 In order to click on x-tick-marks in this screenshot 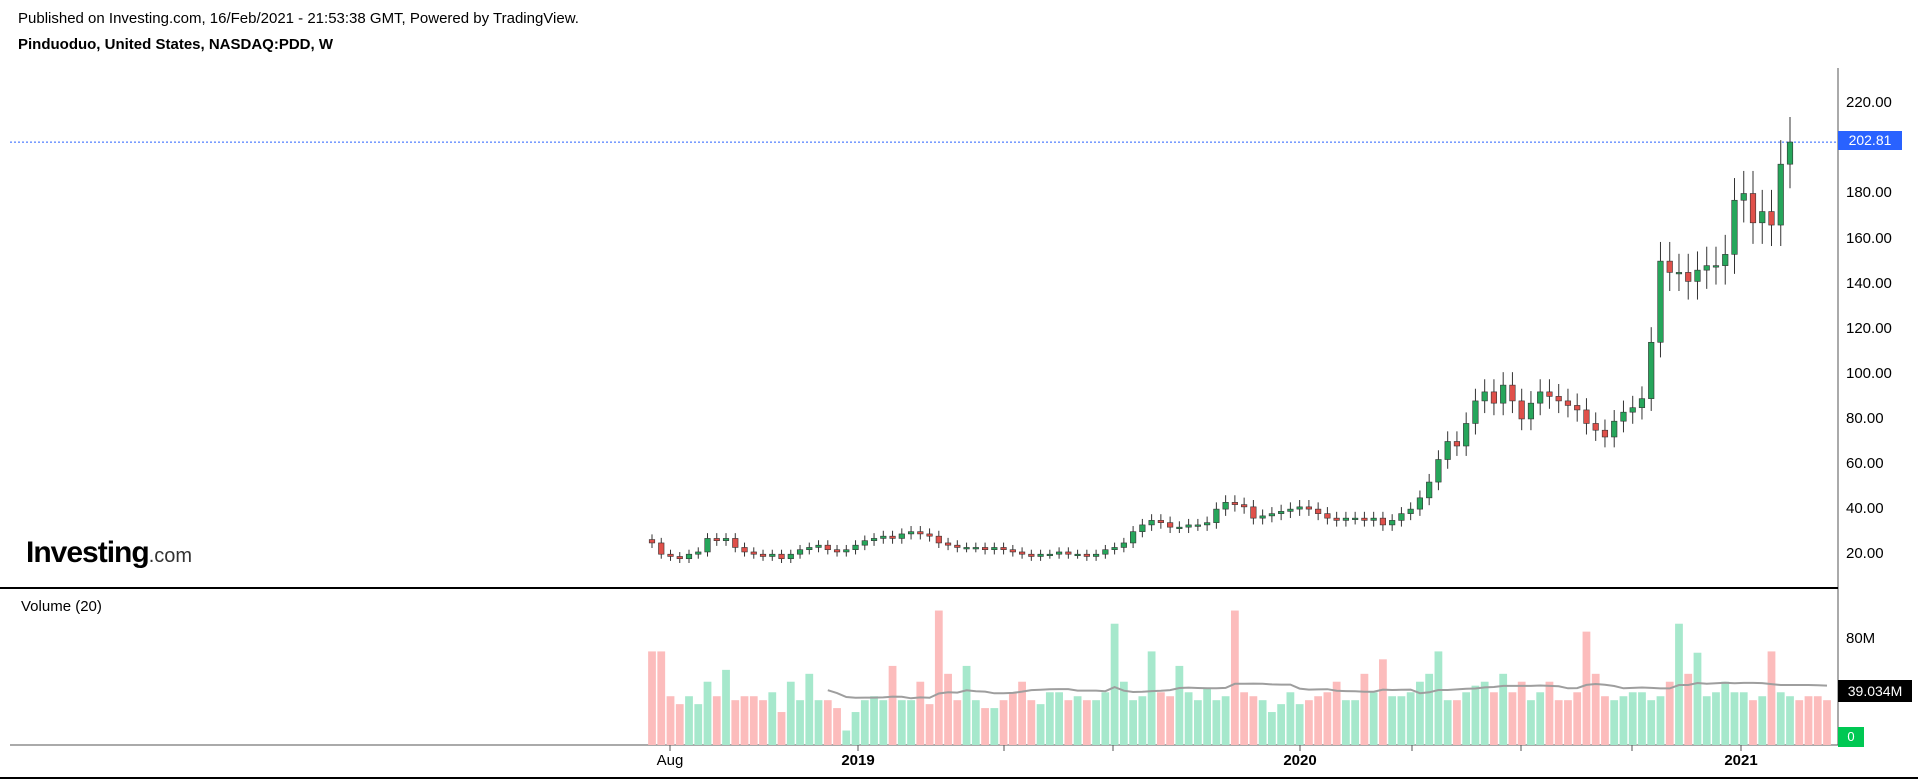, I will do `click(1205, 748)`.